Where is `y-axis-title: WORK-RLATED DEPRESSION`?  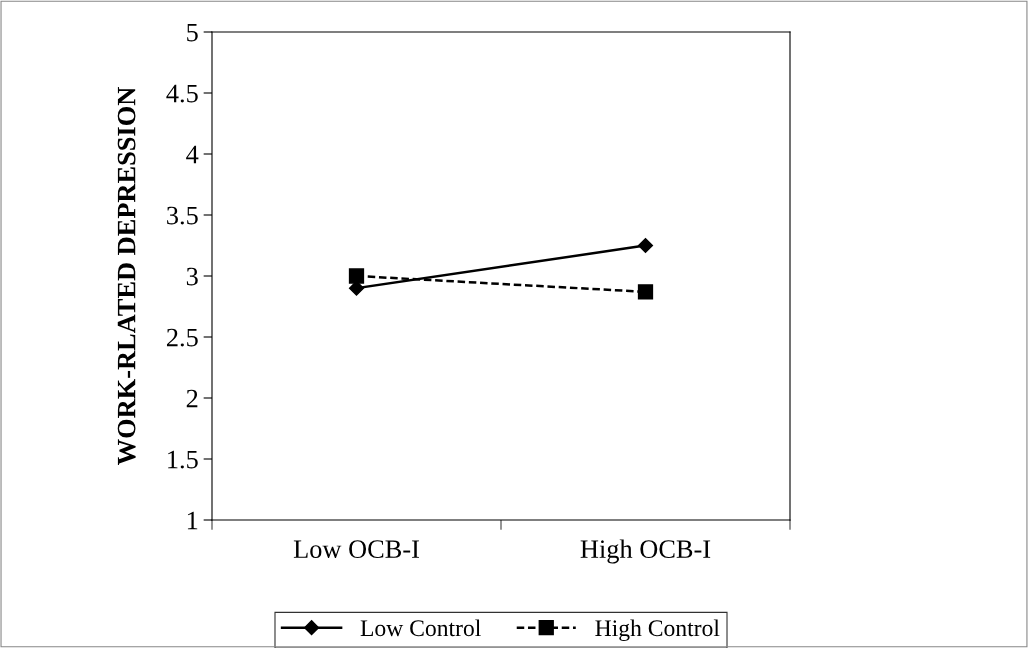 y-axis-title: WORK-RLATED DEPRESSION is located at coordinates (126, 276).